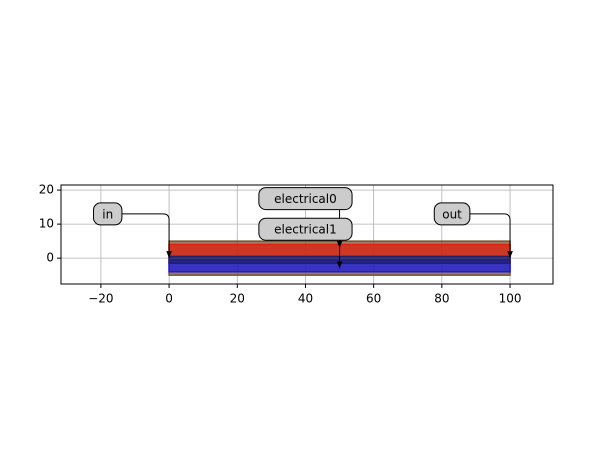  I want to click on annotation-label: out, so click(452, 214).